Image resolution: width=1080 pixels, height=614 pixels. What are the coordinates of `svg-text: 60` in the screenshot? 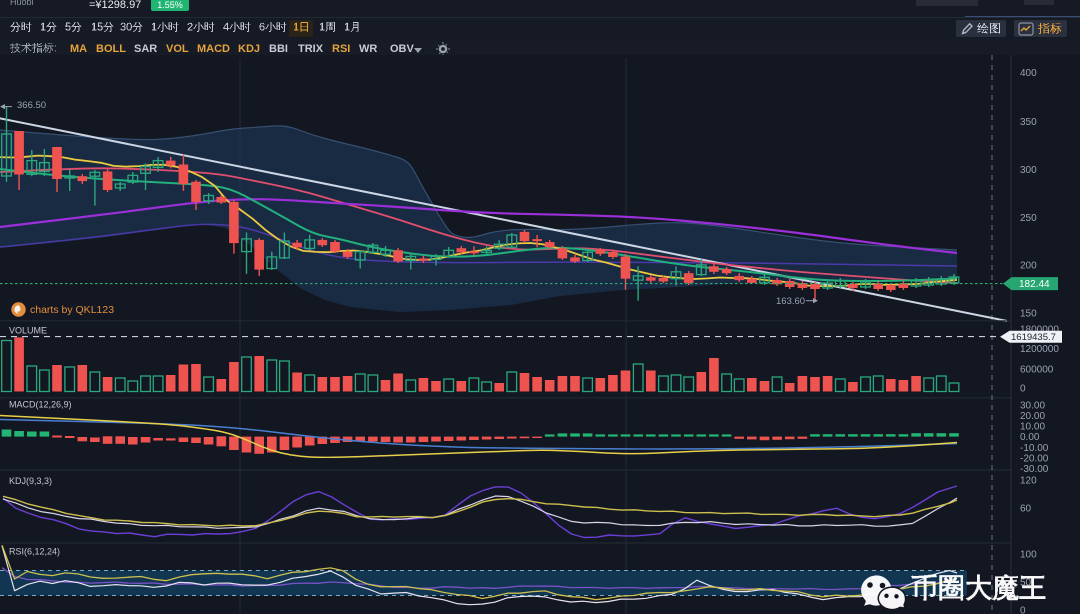 It's located at (1026, 509).